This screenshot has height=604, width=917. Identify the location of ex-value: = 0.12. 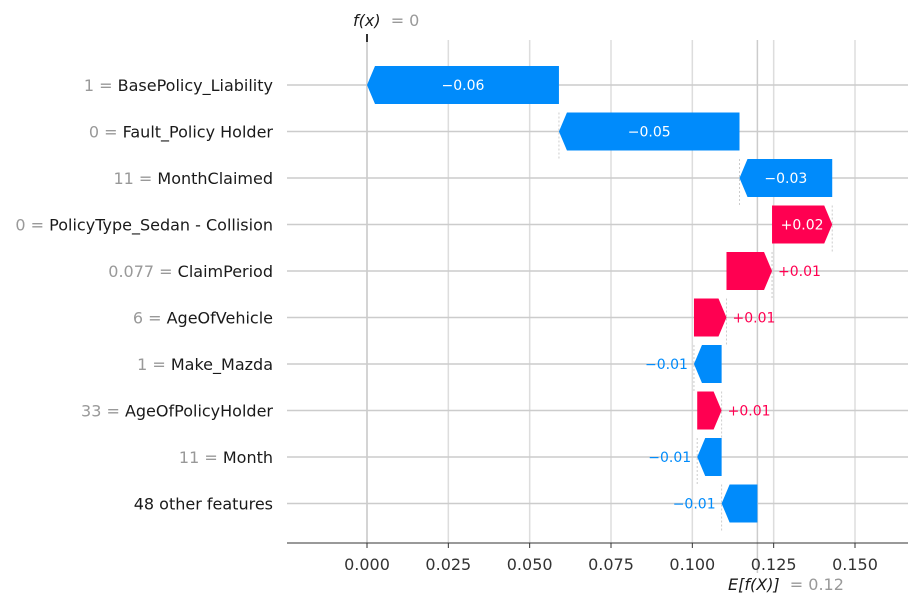
(817, 584).